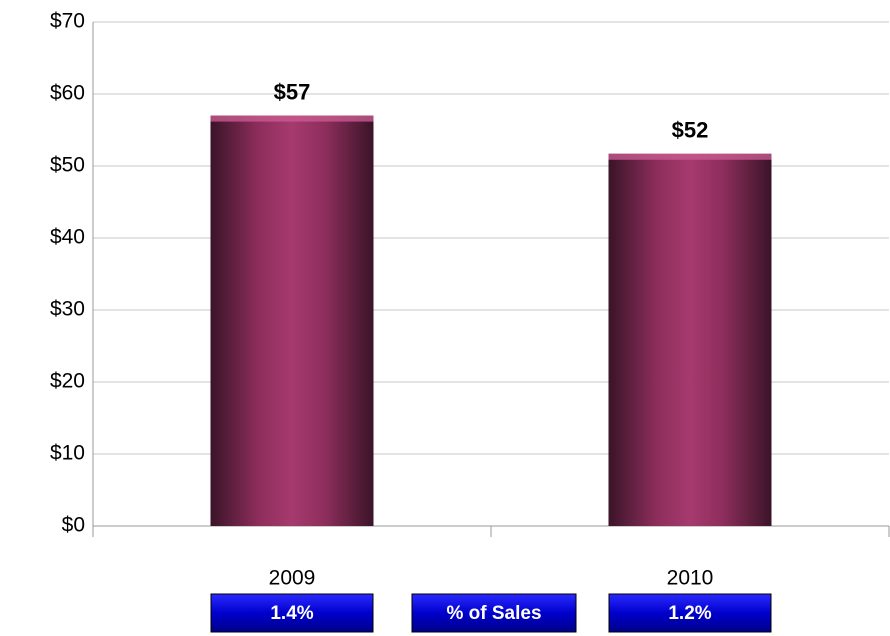 The height and width of the screenshot is (636, 890). What do you see at coordinates (292, 578) in the screenshot?
I see `x-tick-label: 2009` at bounding box center [292, 578].